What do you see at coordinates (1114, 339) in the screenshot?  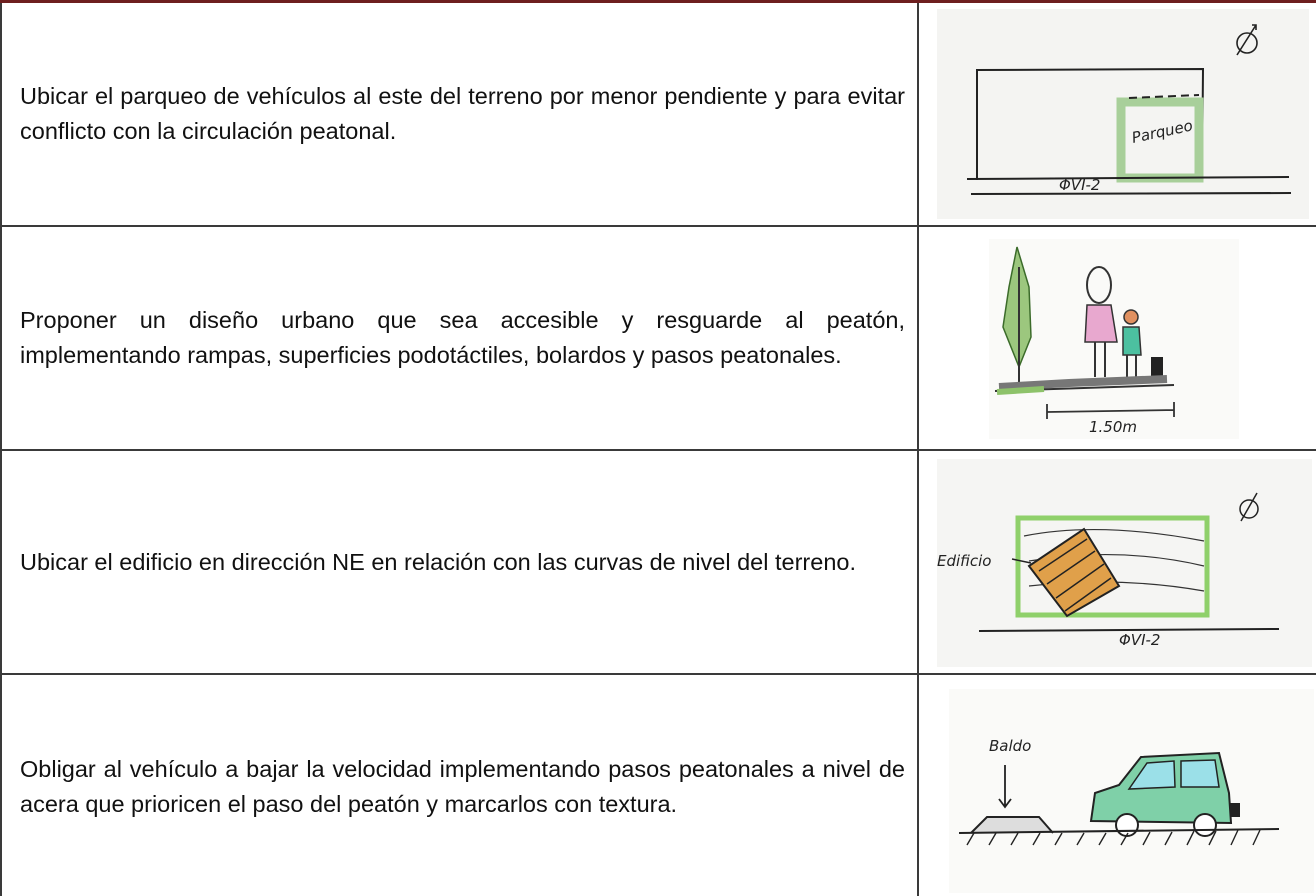 I see `sketch-pedestrian: 1.50m` at bounding box center [1114, 339].